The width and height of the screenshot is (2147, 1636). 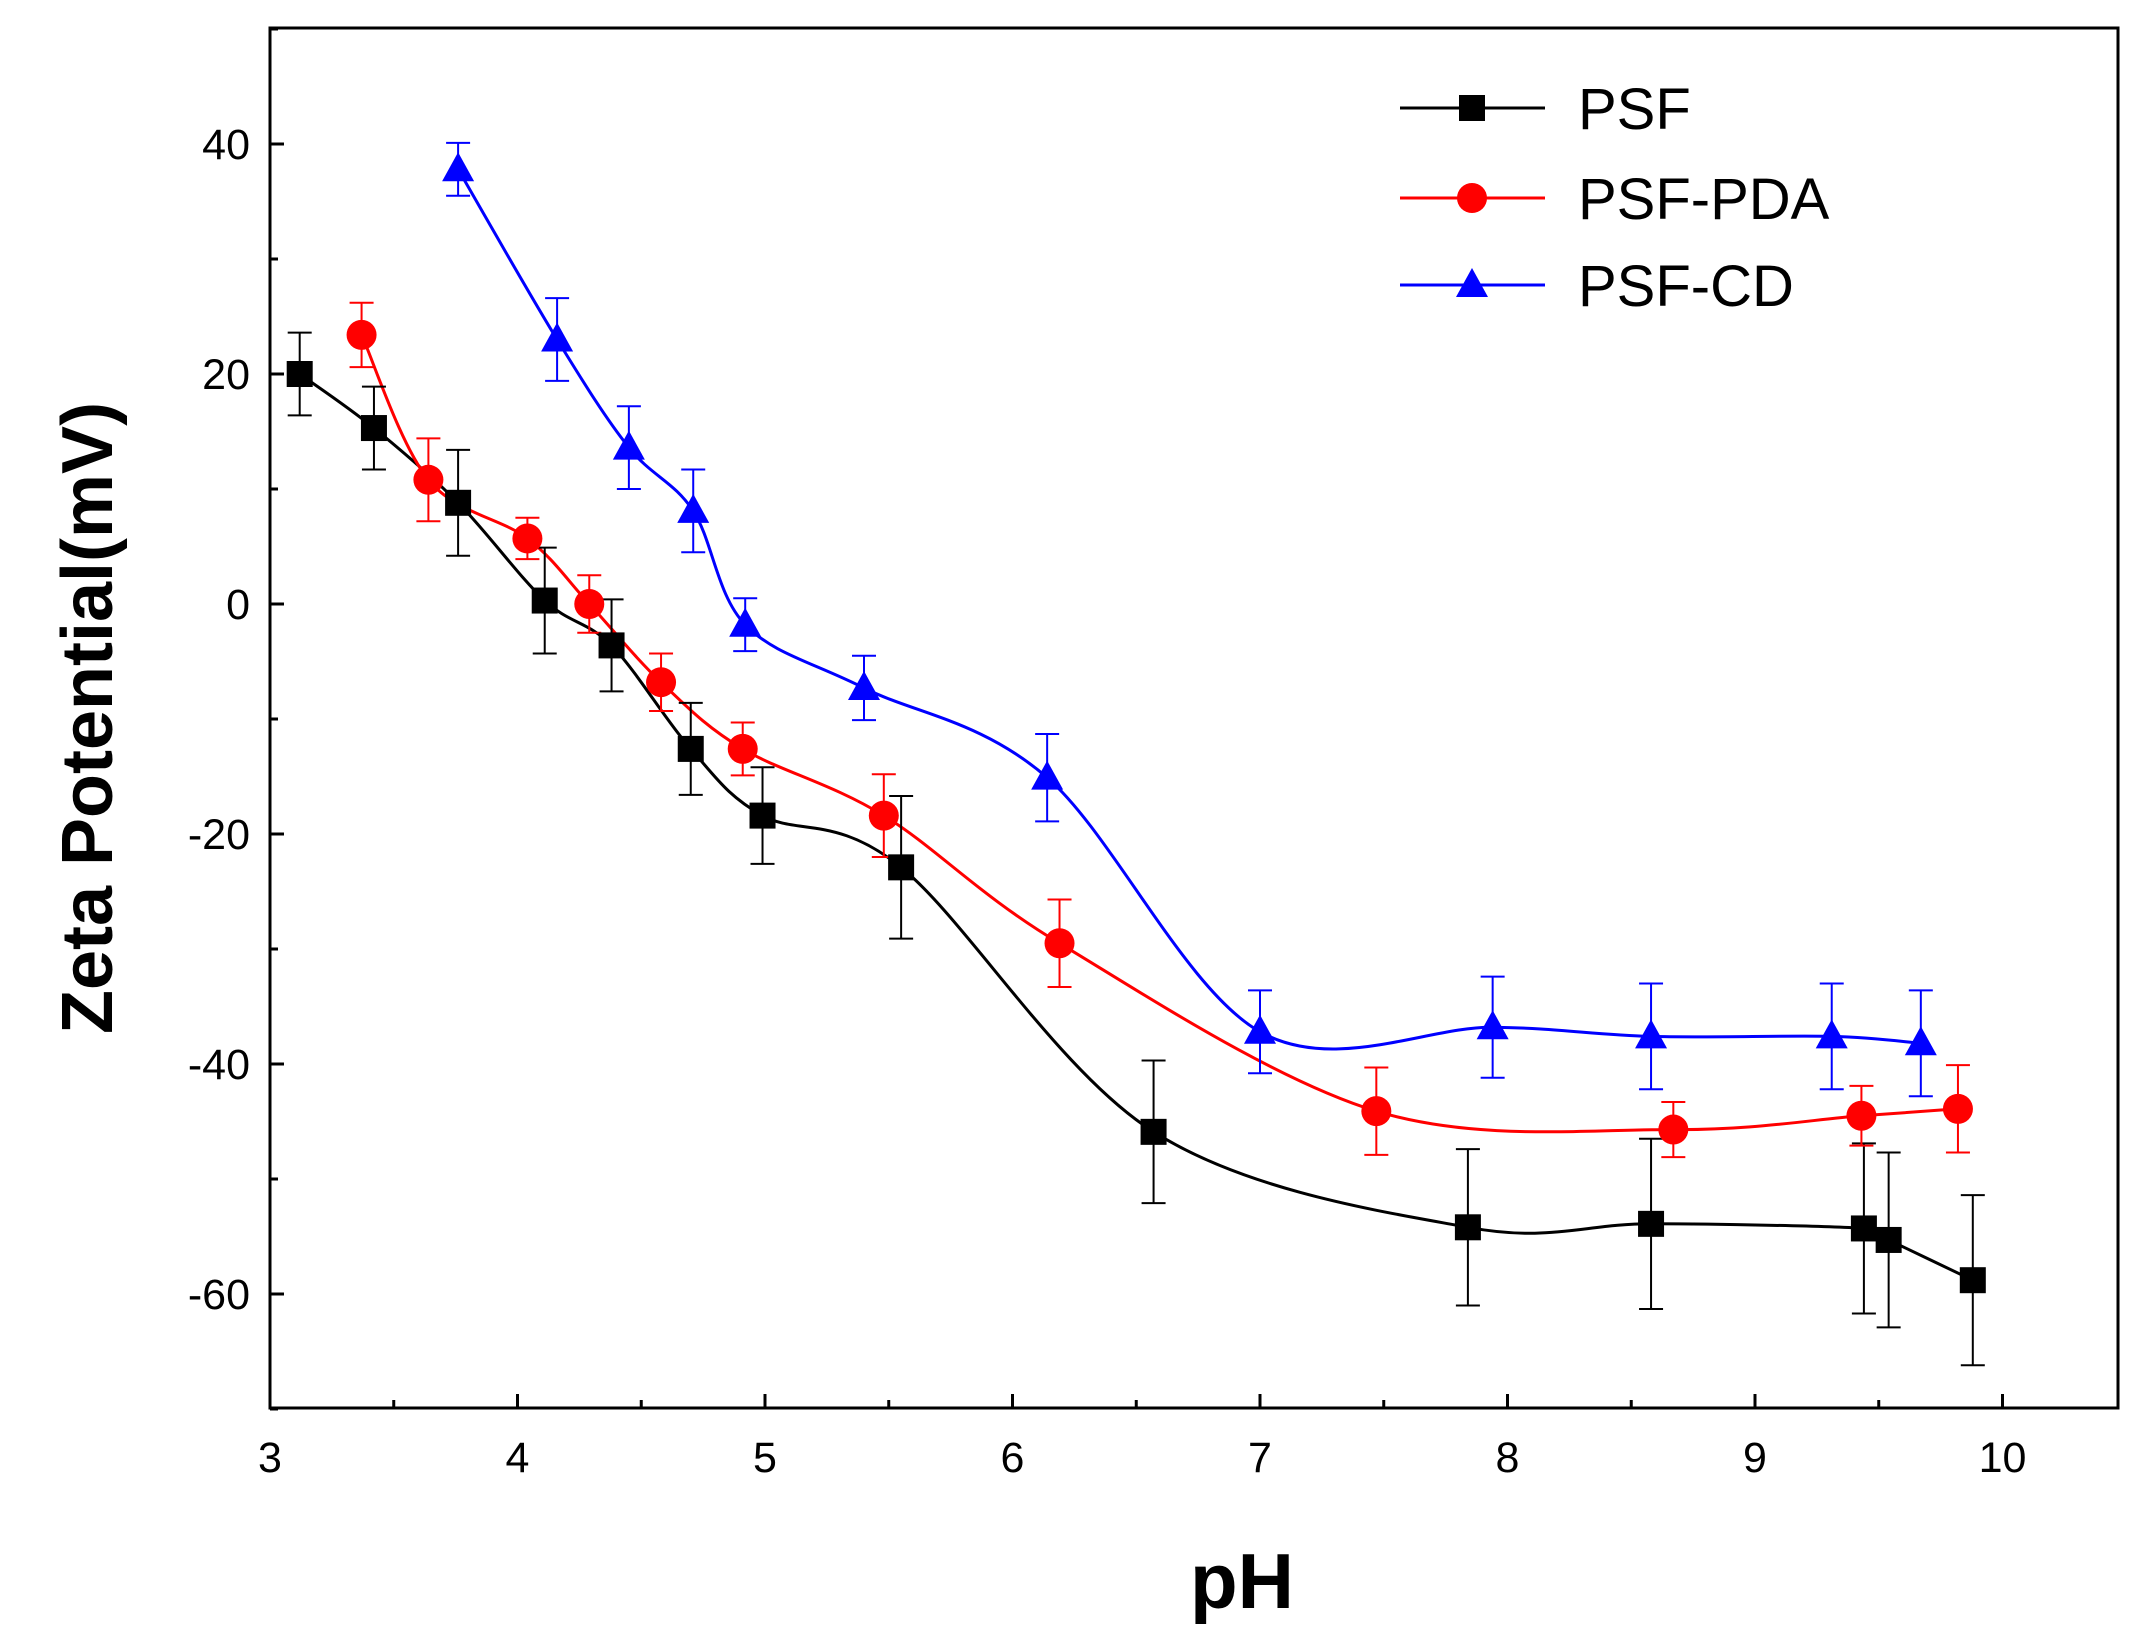 I want to click on legend-marker-psf, so click(x=1472, y=108).